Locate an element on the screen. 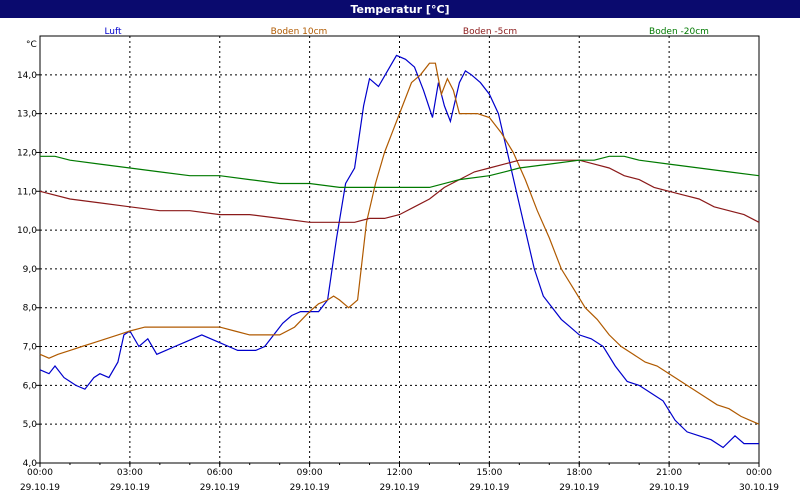 Image resolution: width=800 pixels, height=500 pixels. y-tick-label: 14,0 is located at coordinates (27, 76).